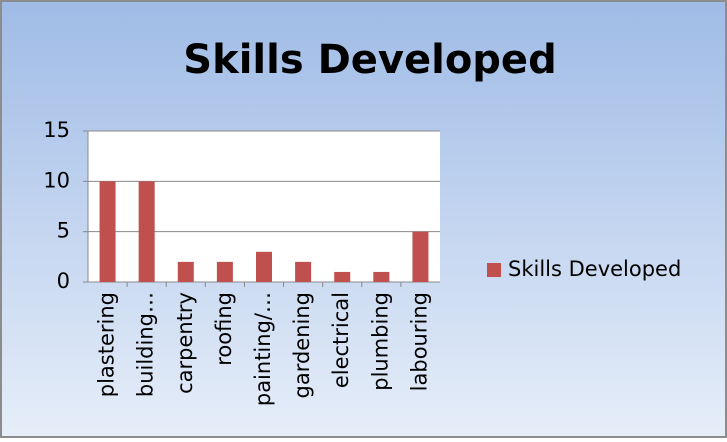 Image resolution: width=727 pixels, height=442 pixels. What do you see at coordinates (107, 344) in the screenshot?
I see `x-tick-label: plastering` at bounding box center [107, 344].